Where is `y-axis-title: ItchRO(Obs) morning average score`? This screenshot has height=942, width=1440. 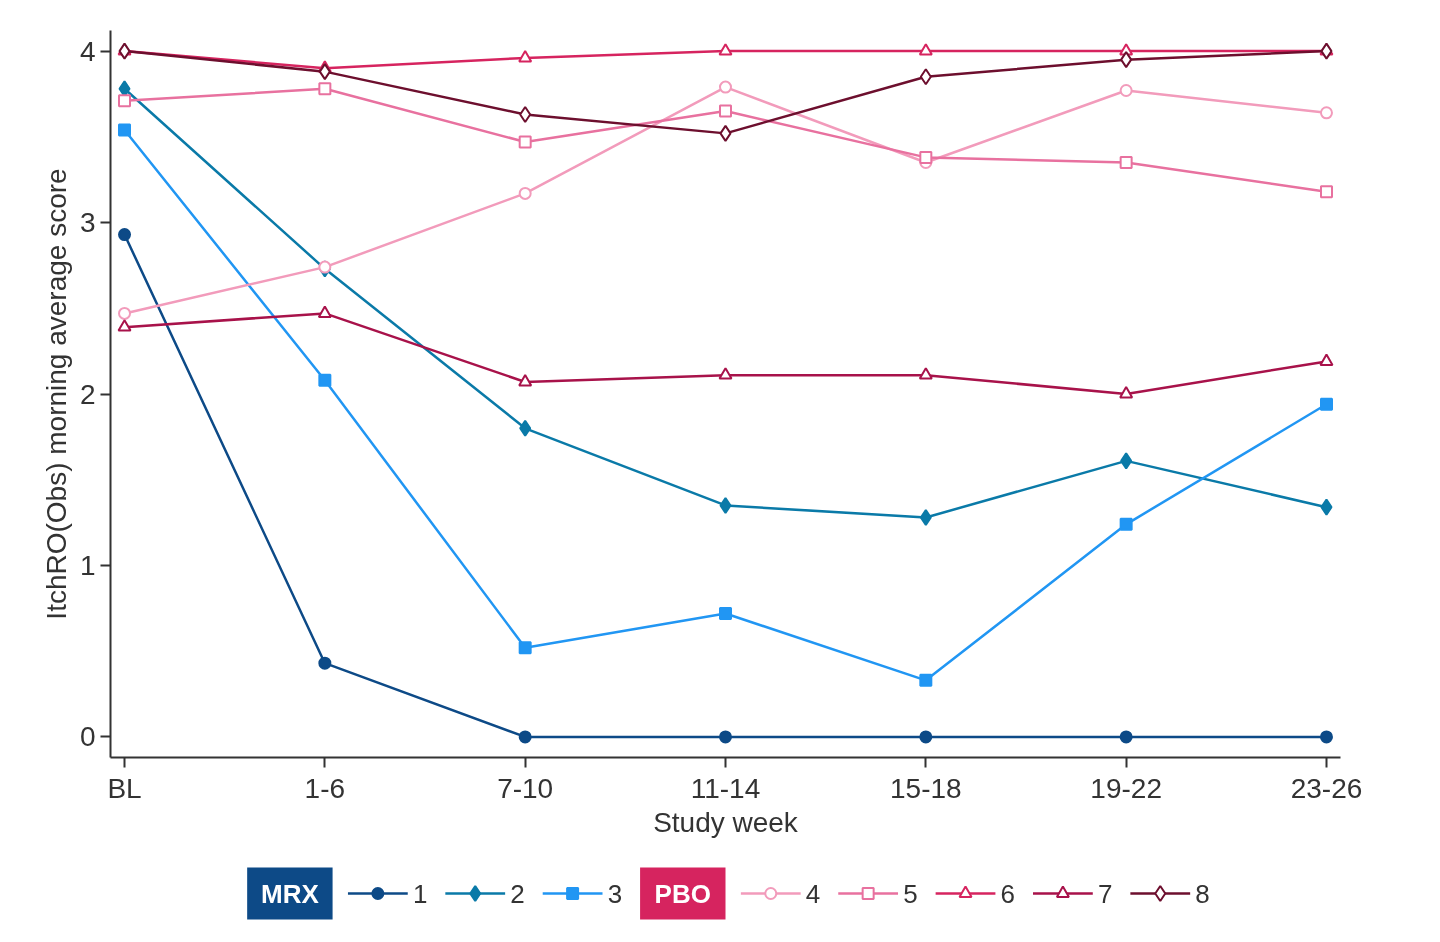
y-axis-title: ItchRO(Obs) morning average score is located at coordinates (56, 394).